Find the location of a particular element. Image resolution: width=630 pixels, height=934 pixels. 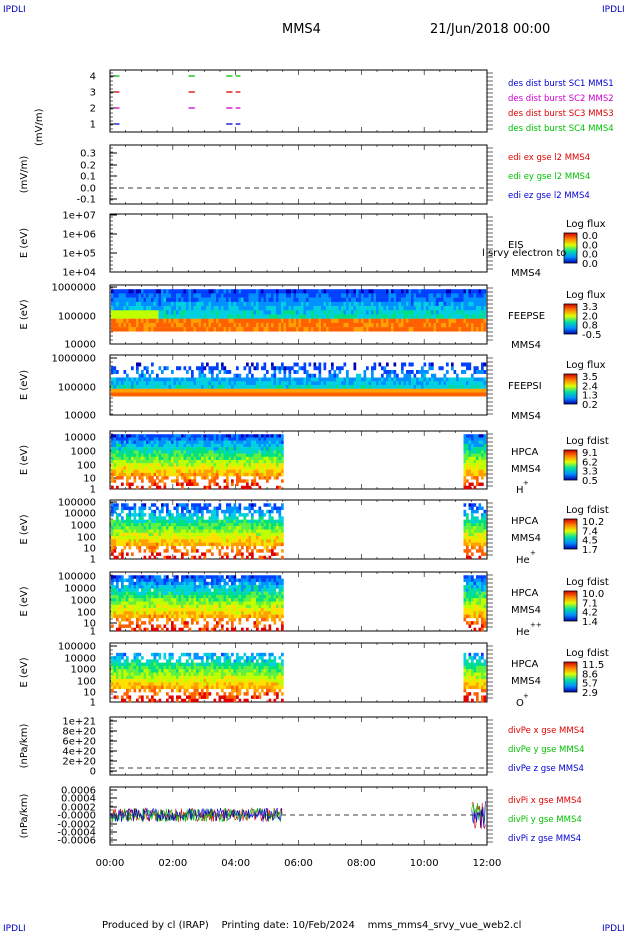

y-tick-label: 0.1 is located at coordinates (88, 177).